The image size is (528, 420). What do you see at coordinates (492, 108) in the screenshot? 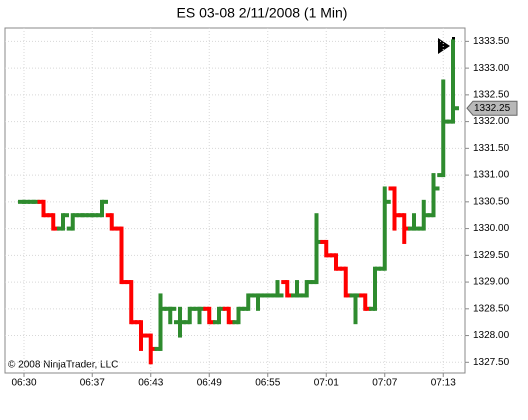
I see `last-price-label: 1332.25` at bounding box center [492, 108].